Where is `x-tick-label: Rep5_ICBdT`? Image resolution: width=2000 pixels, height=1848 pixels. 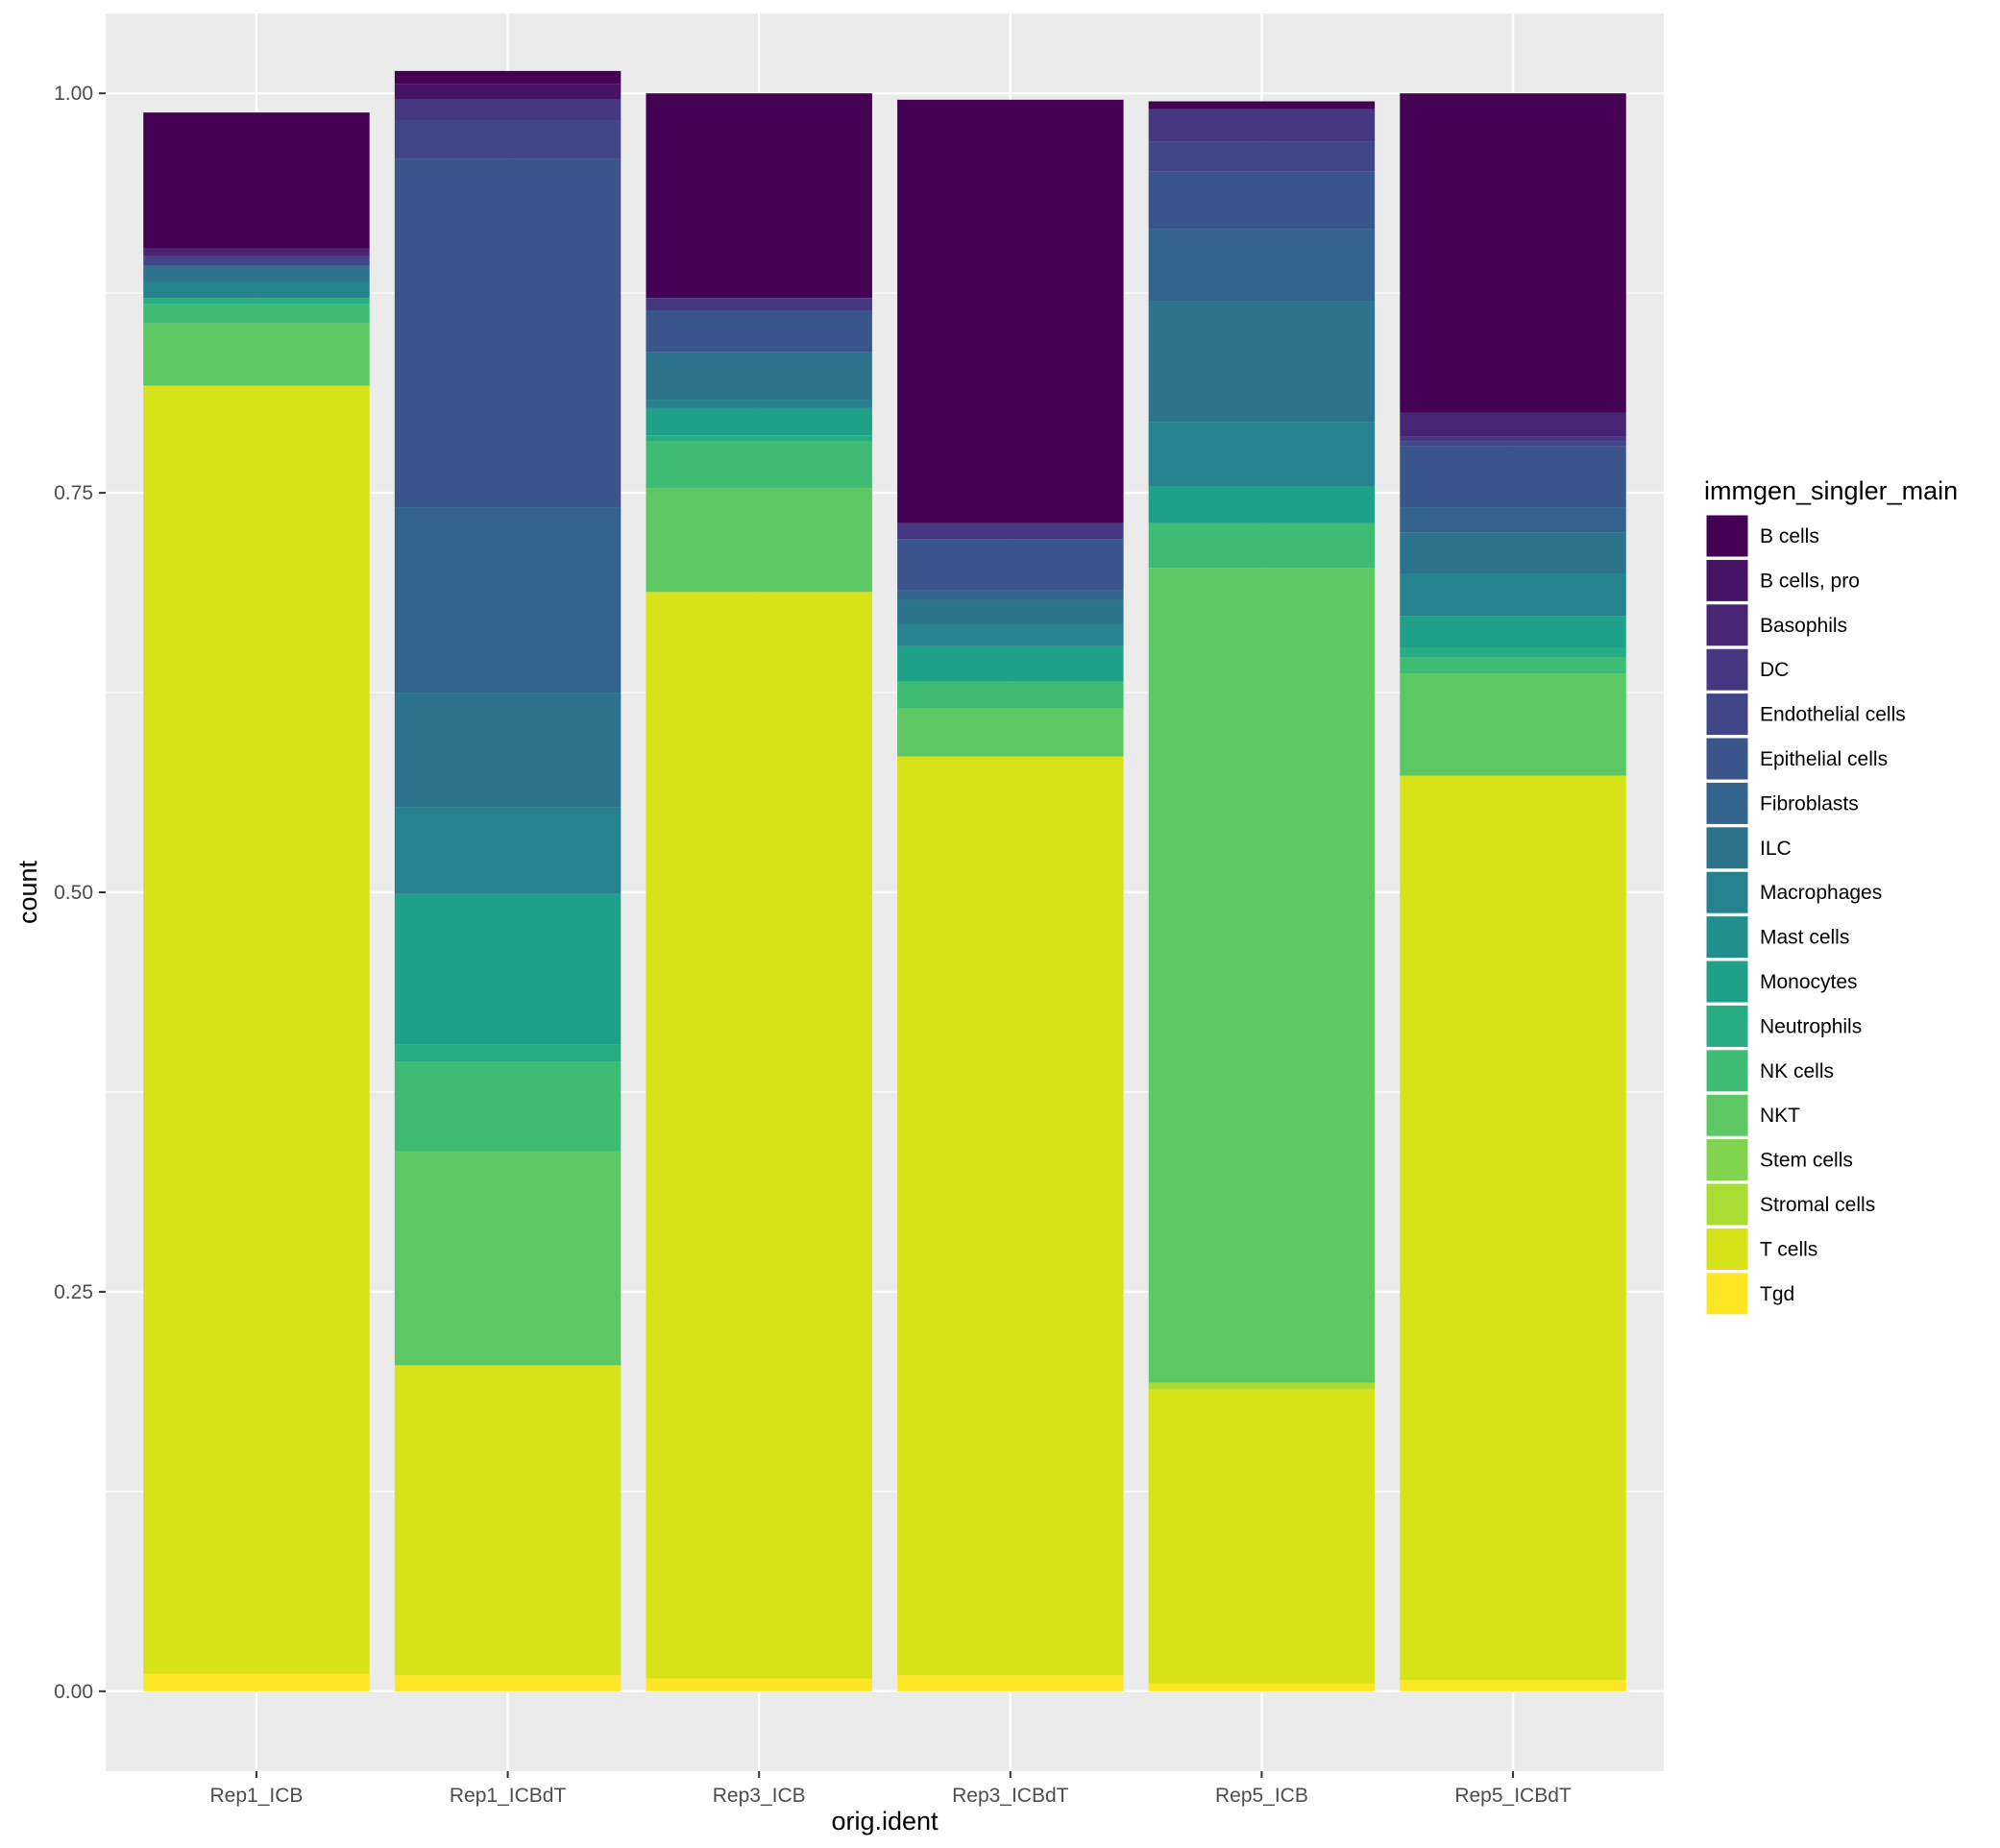 x-tick-label: Rep5_ICBdT is located at coordinates (1513, 1796).